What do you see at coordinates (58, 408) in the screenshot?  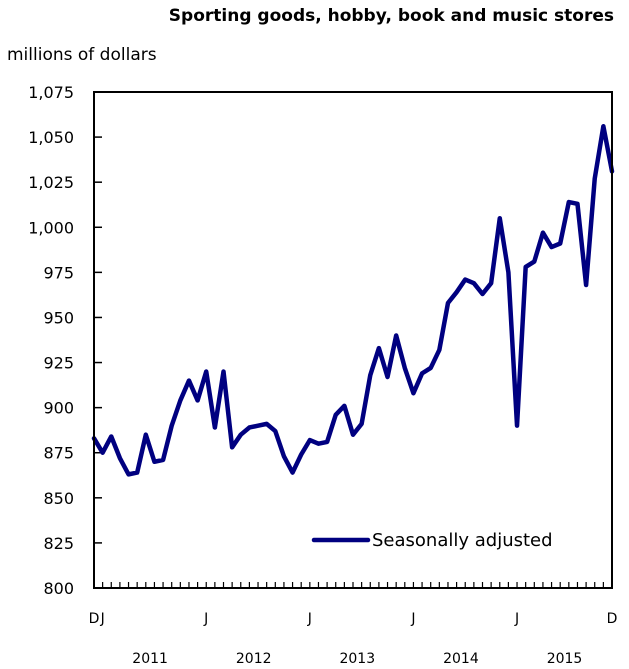 I see `y-tick-label: 900` at bounding box center [58, 408].